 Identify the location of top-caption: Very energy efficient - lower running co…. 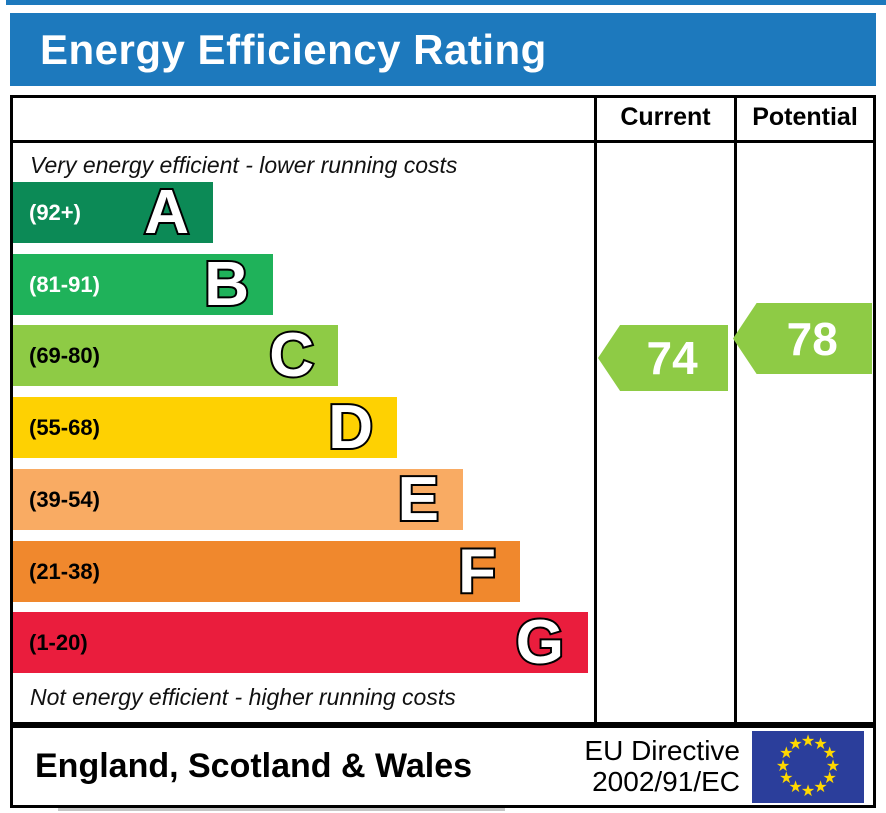
(244, 165).